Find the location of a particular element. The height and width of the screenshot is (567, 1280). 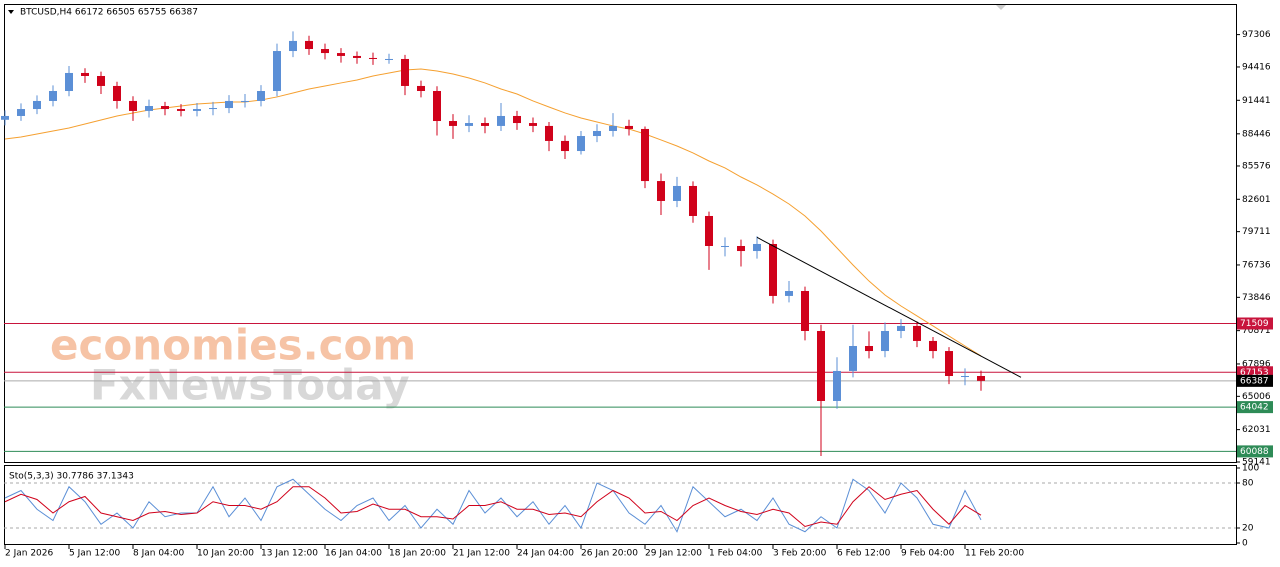

level-label: 71509 is located at coordinates (1254, 324).